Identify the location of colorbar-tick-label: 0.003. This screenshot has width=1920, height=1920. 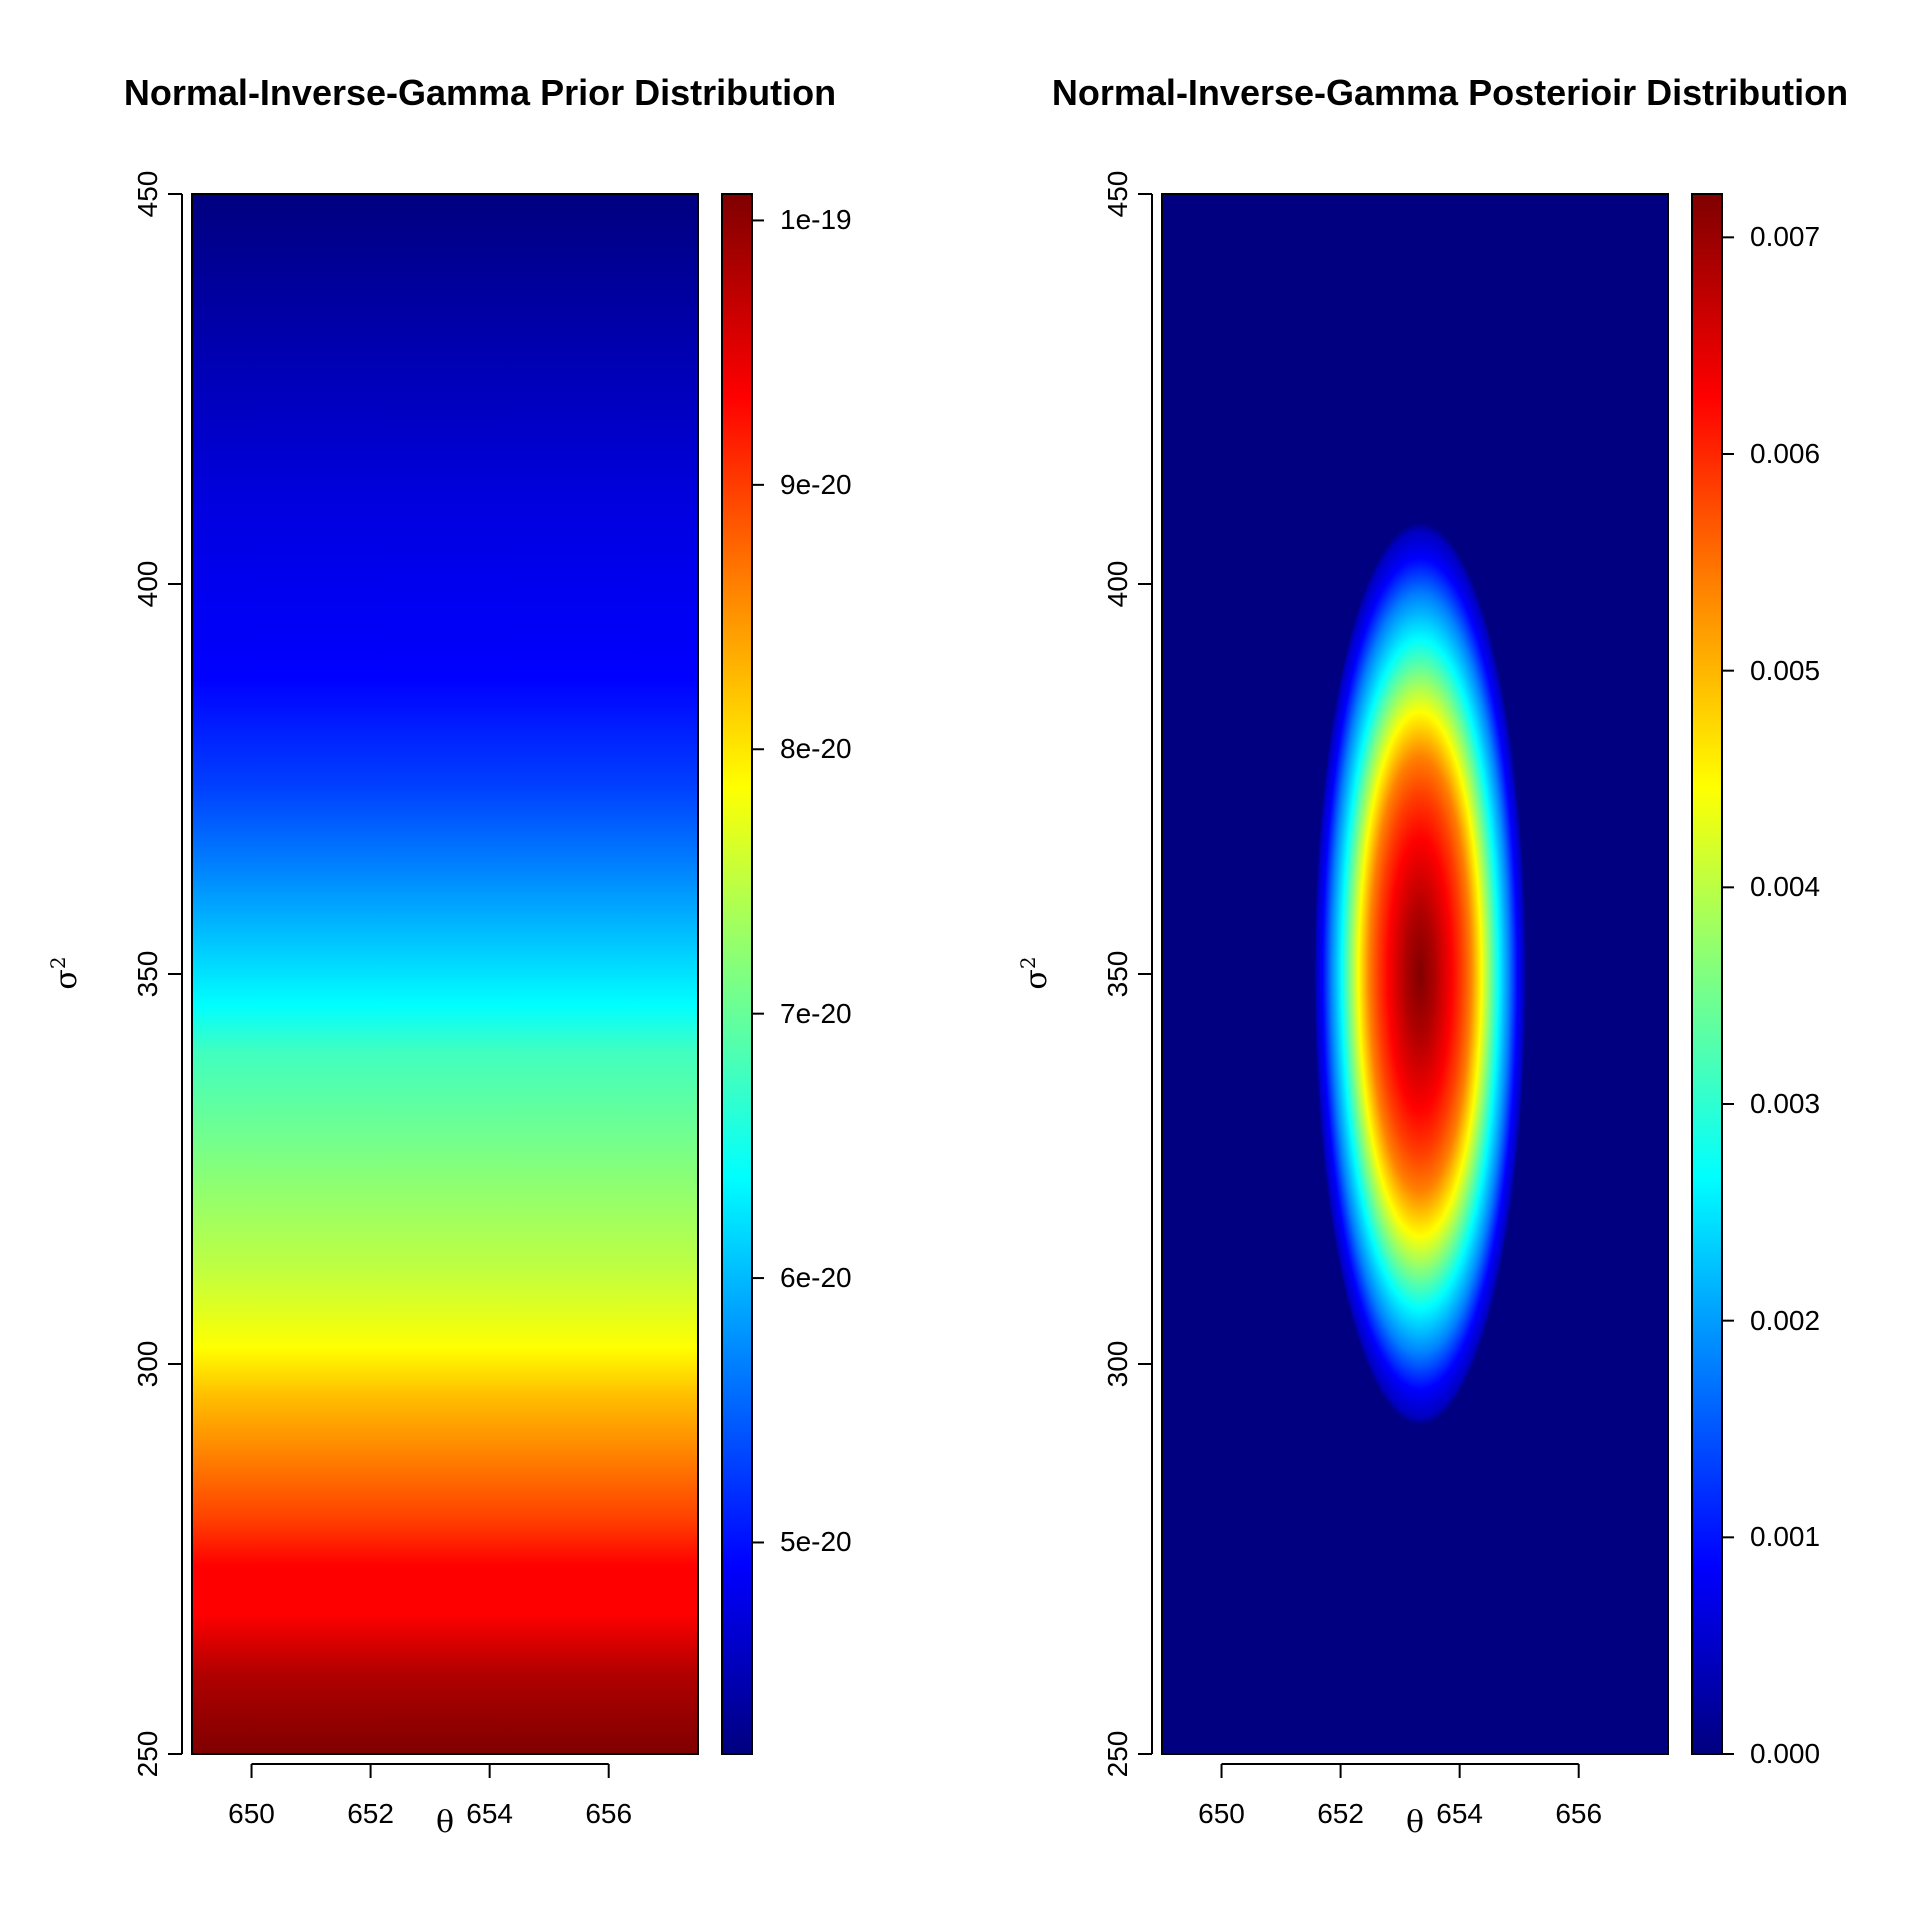
(1785, 1103).